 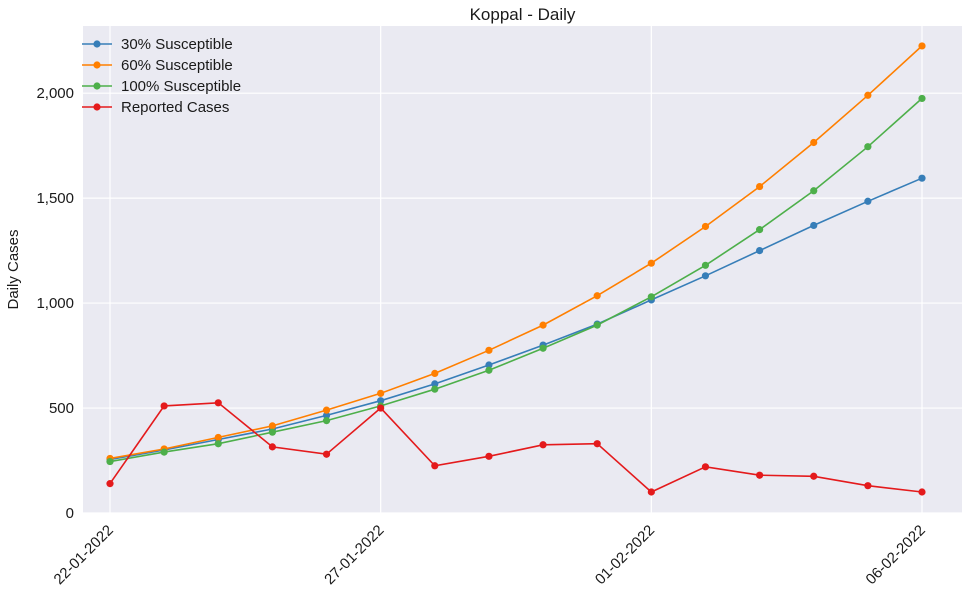 I want to click on y-tick-label: 500, so click(x=61, y=408).